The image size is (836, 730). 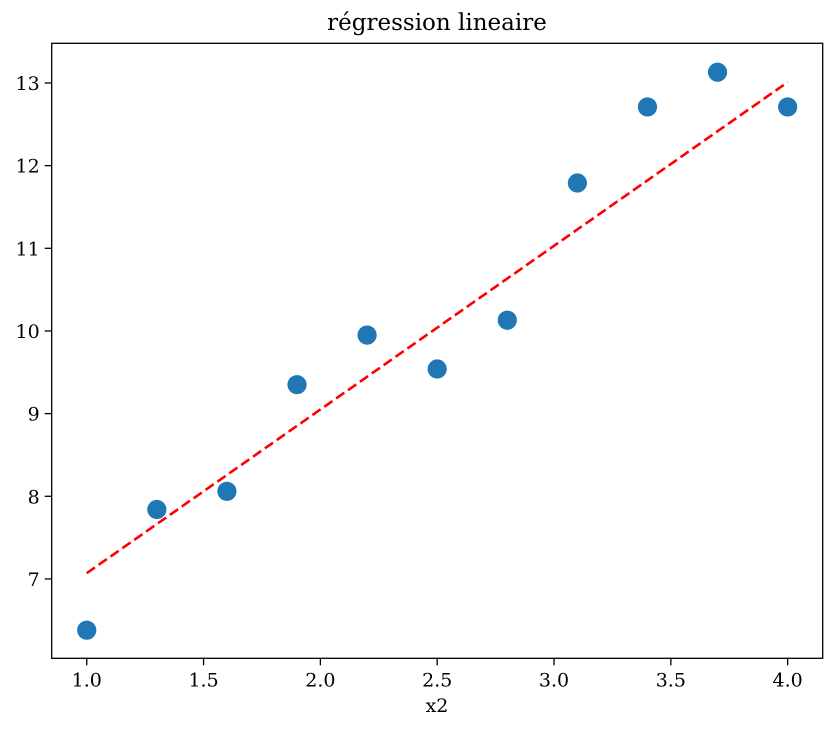 What do you see at coordinates (788, 680) in the screenshot?
I see `x-tick-label: 4.0` at bounding box center [788, 680].